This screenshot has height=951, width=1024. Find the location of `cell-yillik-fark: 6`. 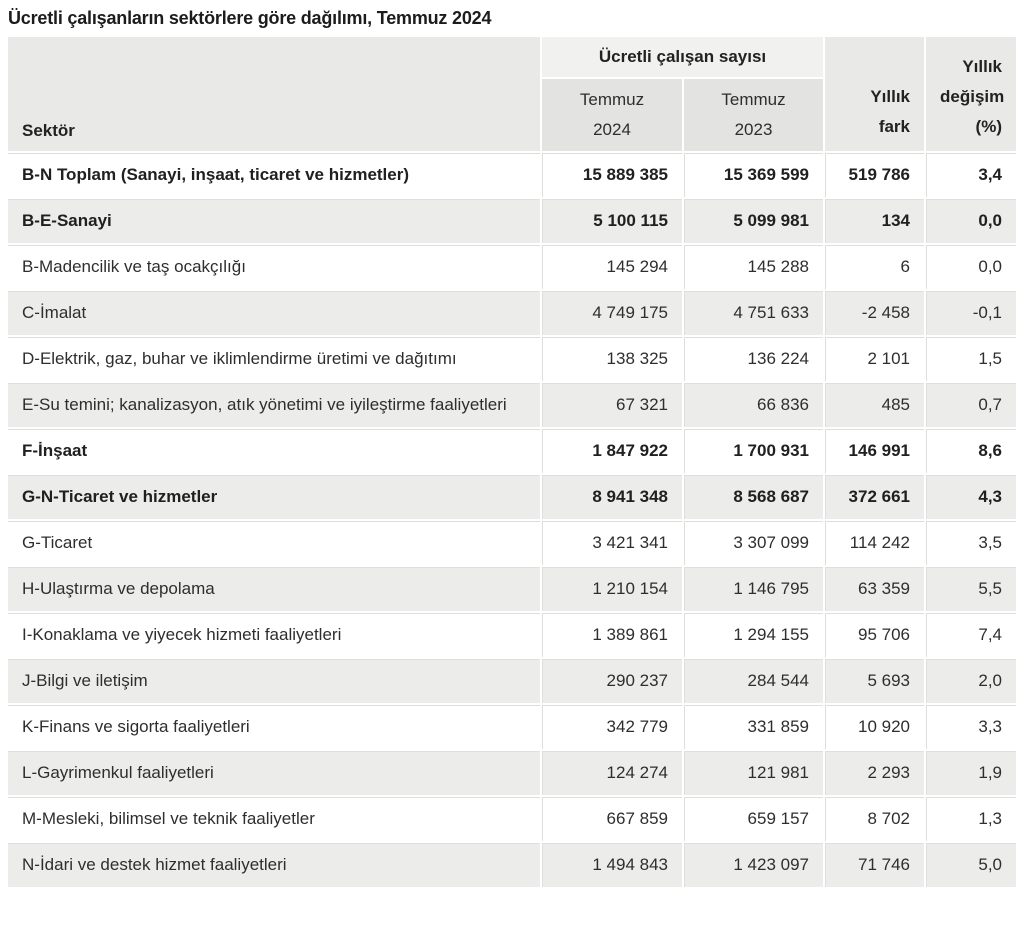

cell-yillik-fark: 6 is located at coordinates (873, 266).